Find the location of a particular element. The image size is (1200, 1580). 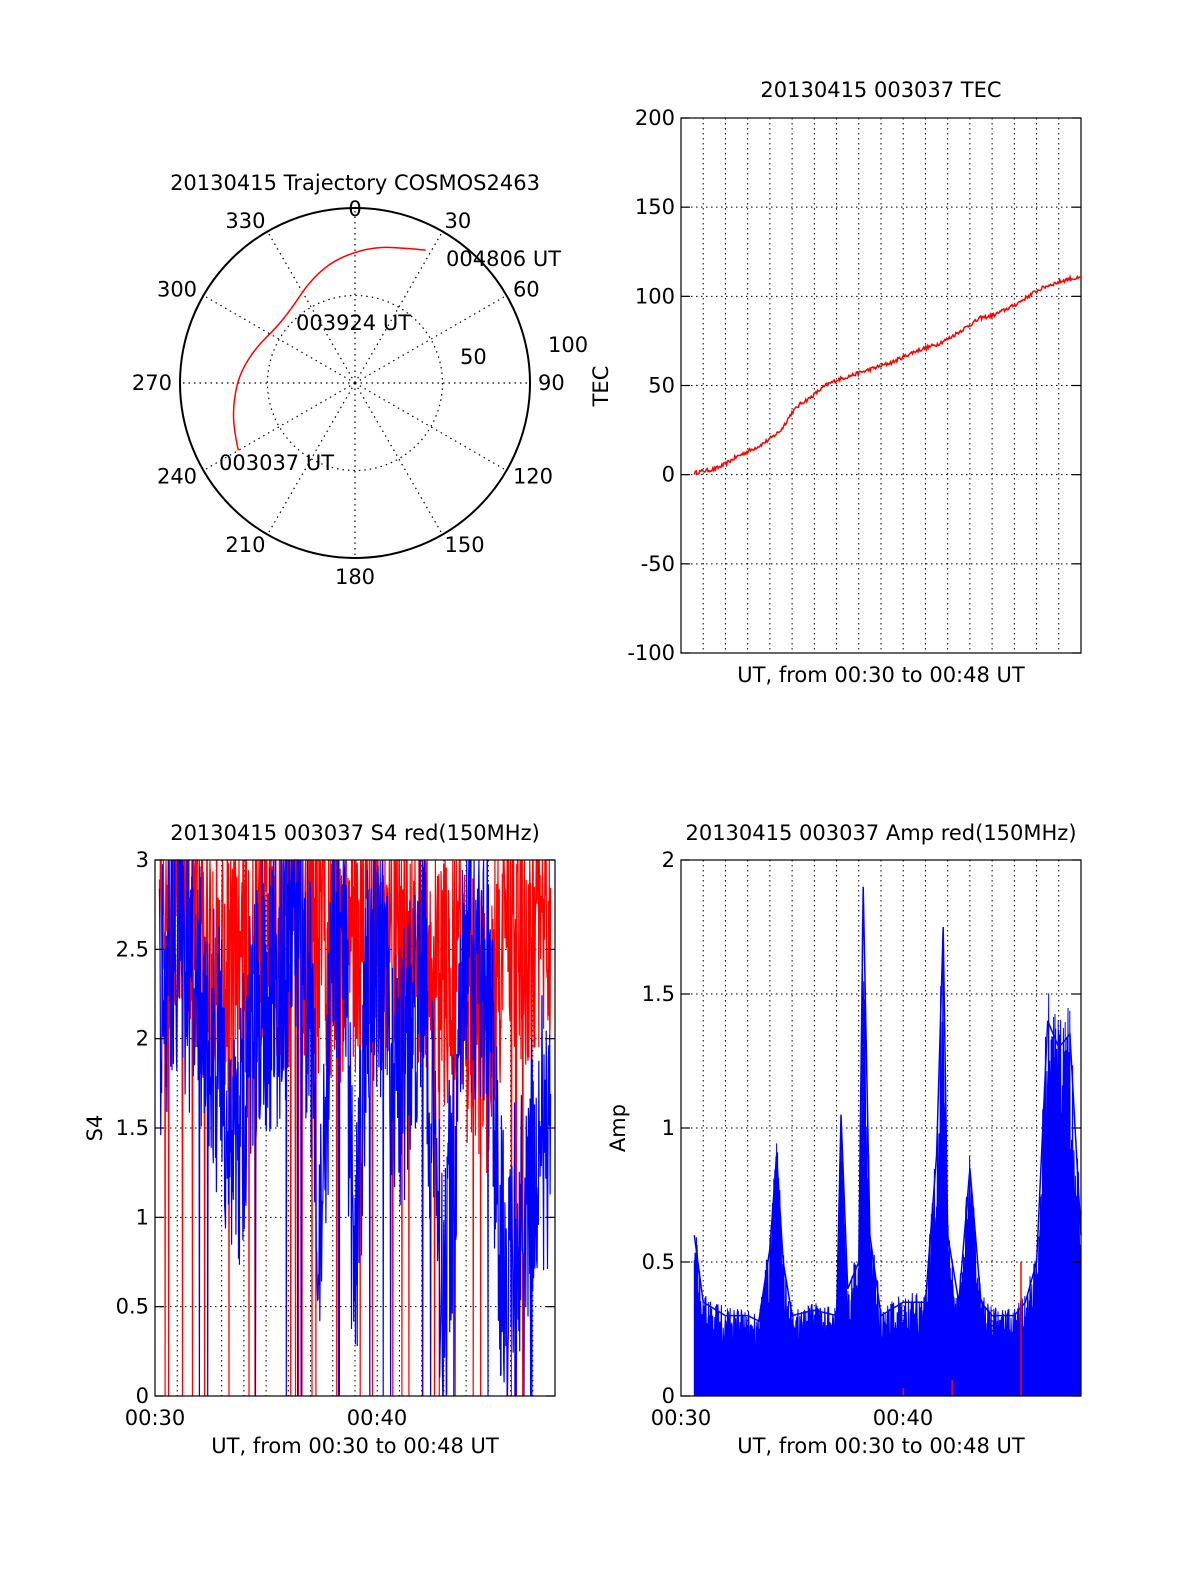

amp-grid is located at coordinates (881, 1128).